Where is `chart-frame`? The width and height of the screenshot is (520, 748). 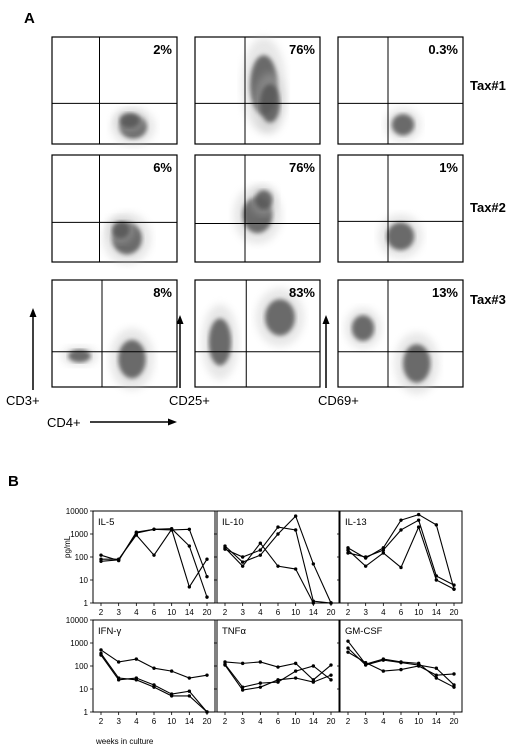
chart-frame is located at coordinates (401, 666).